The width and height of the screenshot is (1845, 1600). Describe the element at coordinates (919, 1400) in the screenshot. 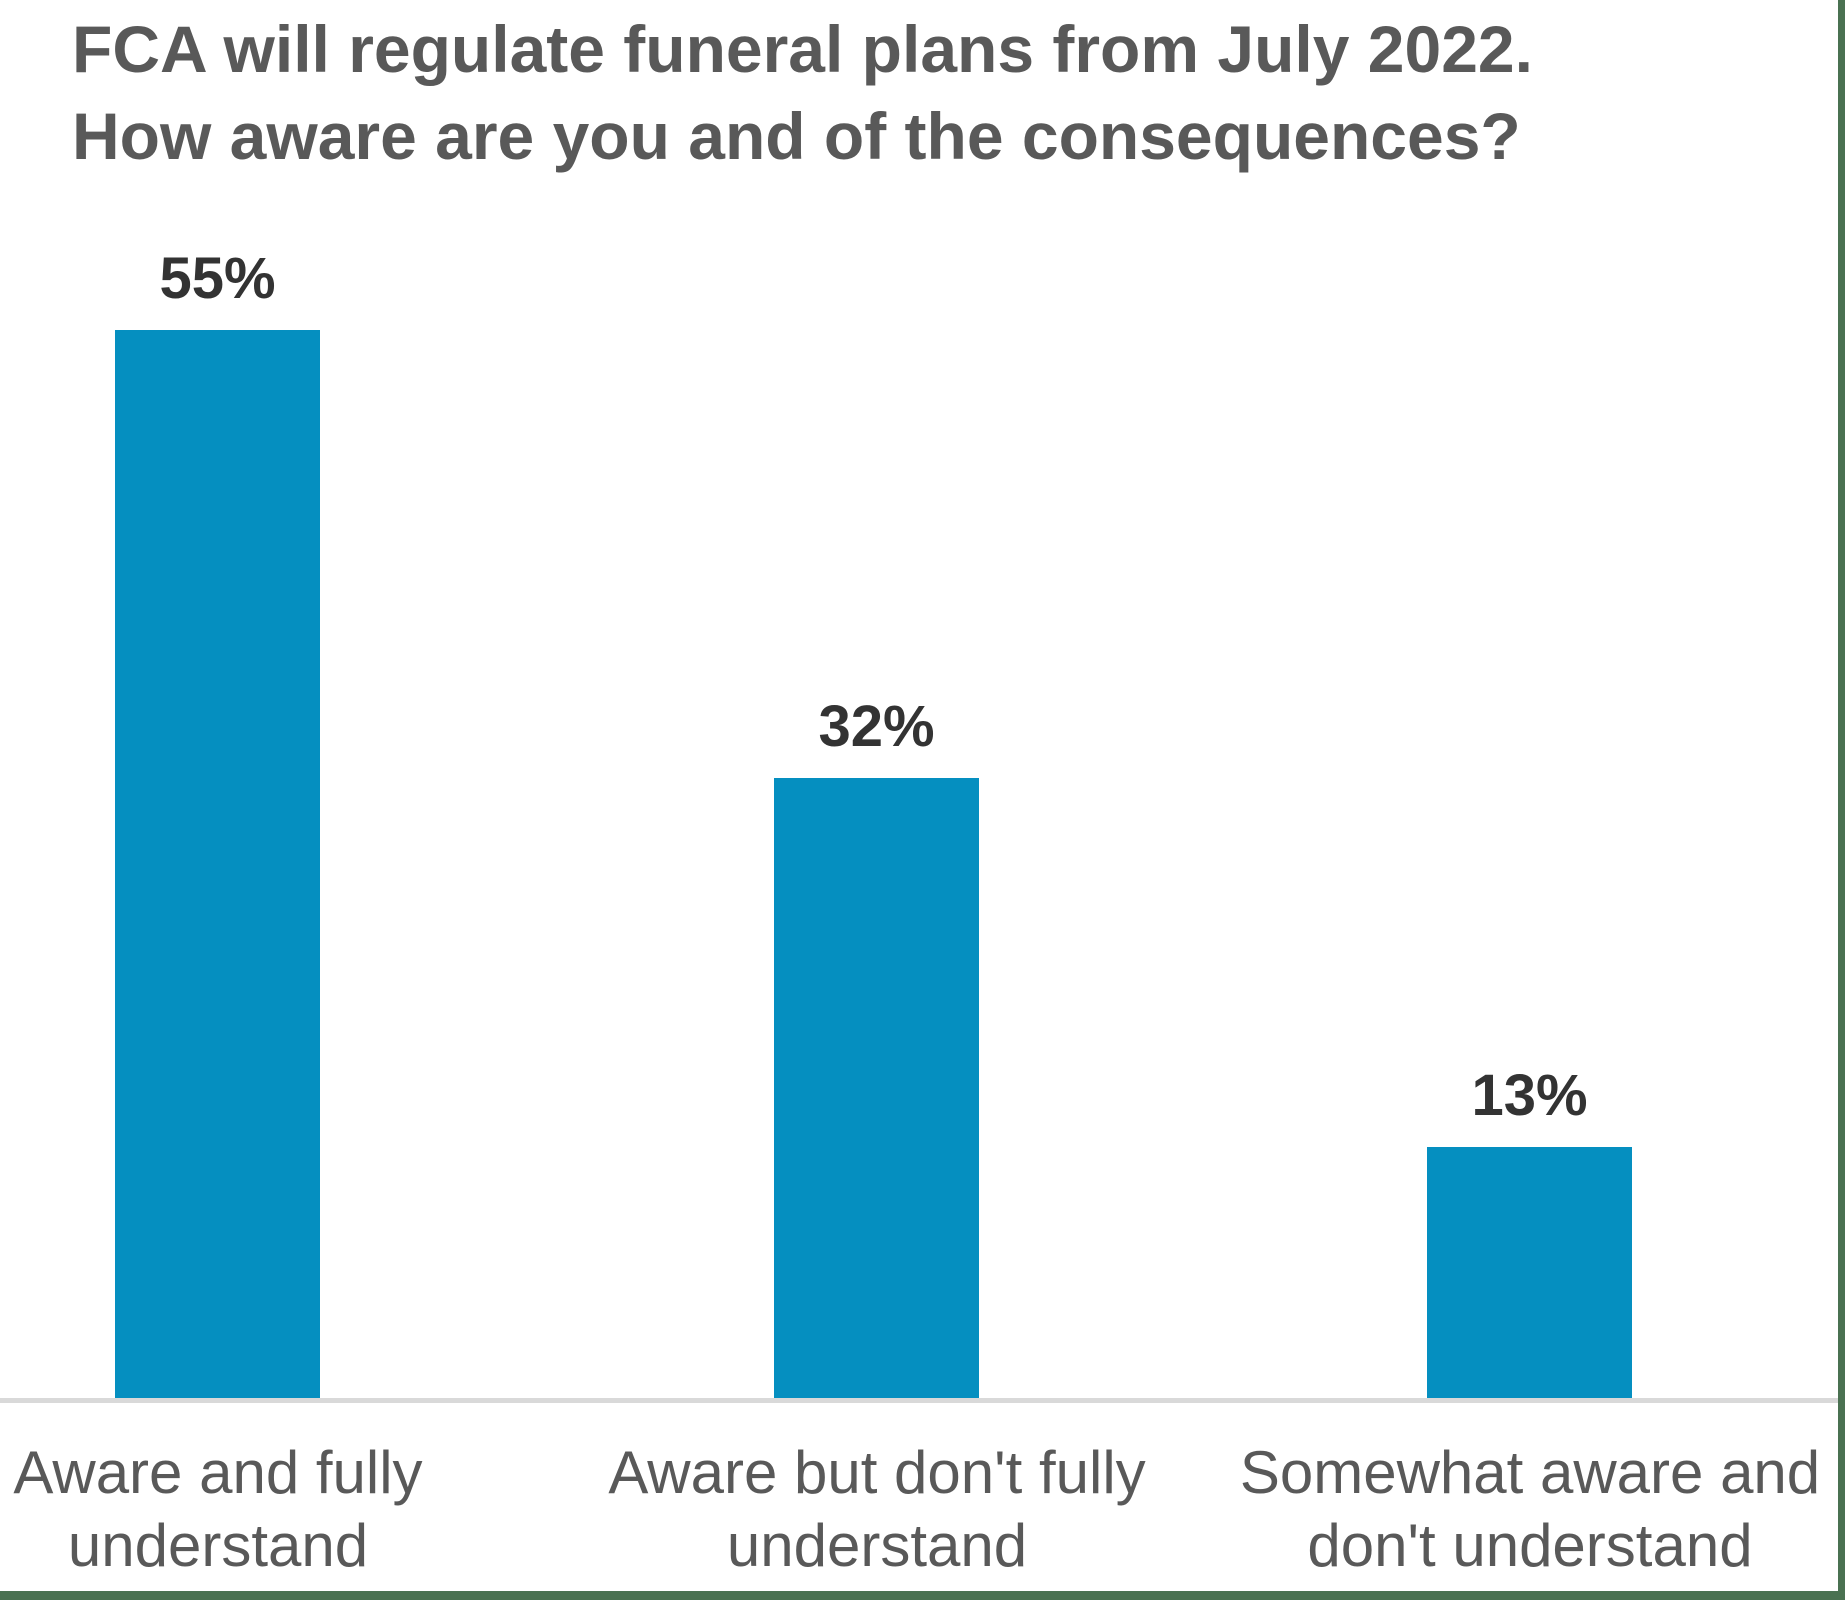

I see `x-axis-line` at that location.